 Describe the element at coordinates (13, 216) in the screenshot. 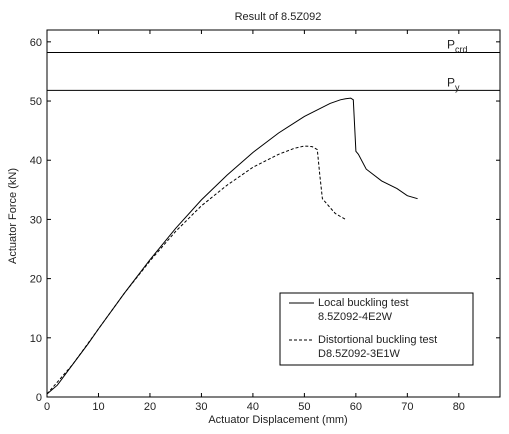

I see `y-axis-label: Actuator Force (kN)` at that location.